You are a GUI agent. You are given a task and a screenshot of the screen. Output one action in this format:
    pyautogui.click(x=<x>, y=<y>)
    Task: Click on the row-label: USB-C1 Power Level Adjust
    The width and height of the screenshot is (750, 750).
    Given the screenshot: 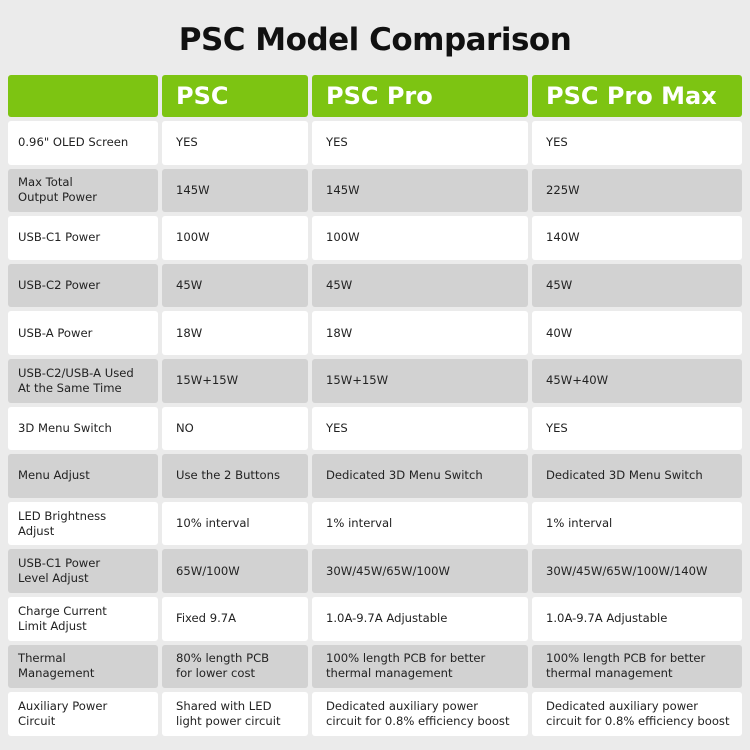 What is the action you would take?
    pyautogui.click(x=83, y=571)
    